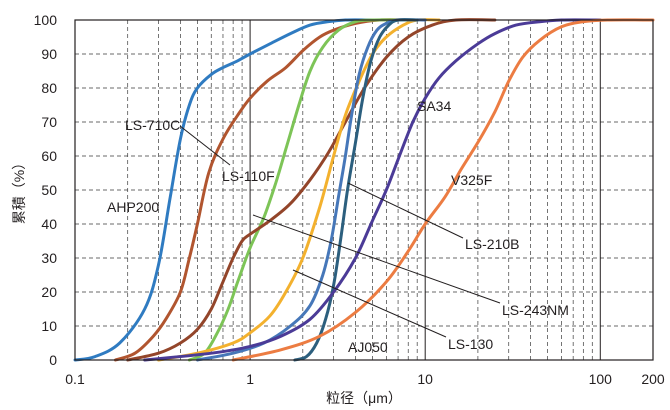  I want to click on y-tick-label-3: 30, so click(49, 258).